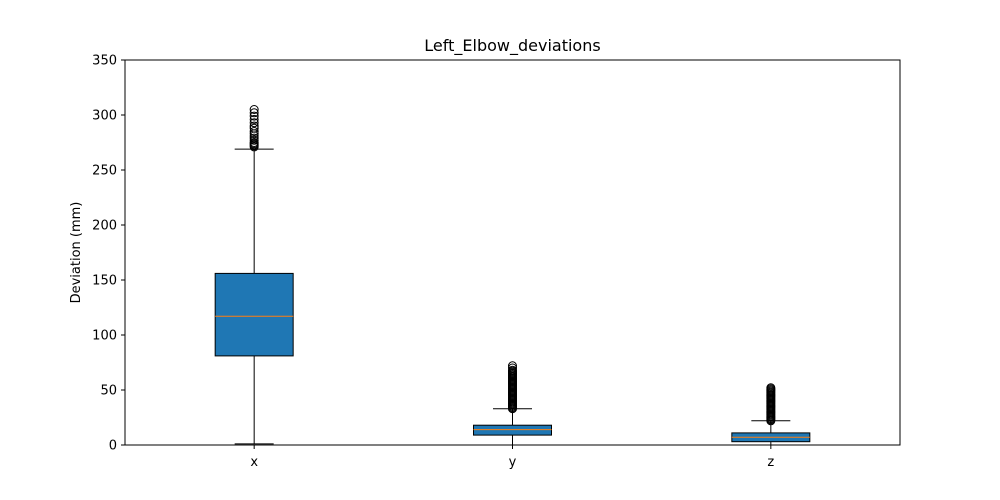 This screenshot has height=500, width=1000. I want to click on x-axis: x y z, so click(512, 457).